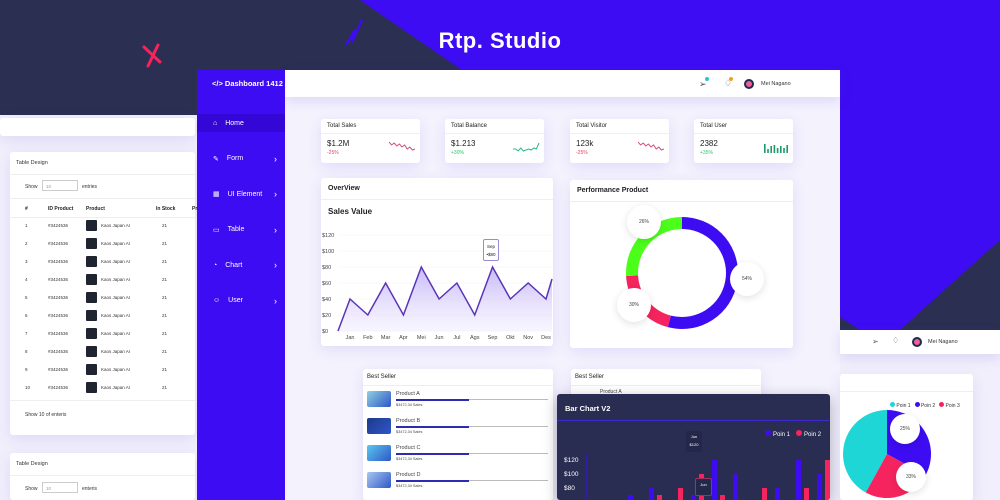  Describe the element at coordinates (95, 262) in the screenshot. I see `table-row: 3 #3424536 Kaos Japan AI 21` at that location.